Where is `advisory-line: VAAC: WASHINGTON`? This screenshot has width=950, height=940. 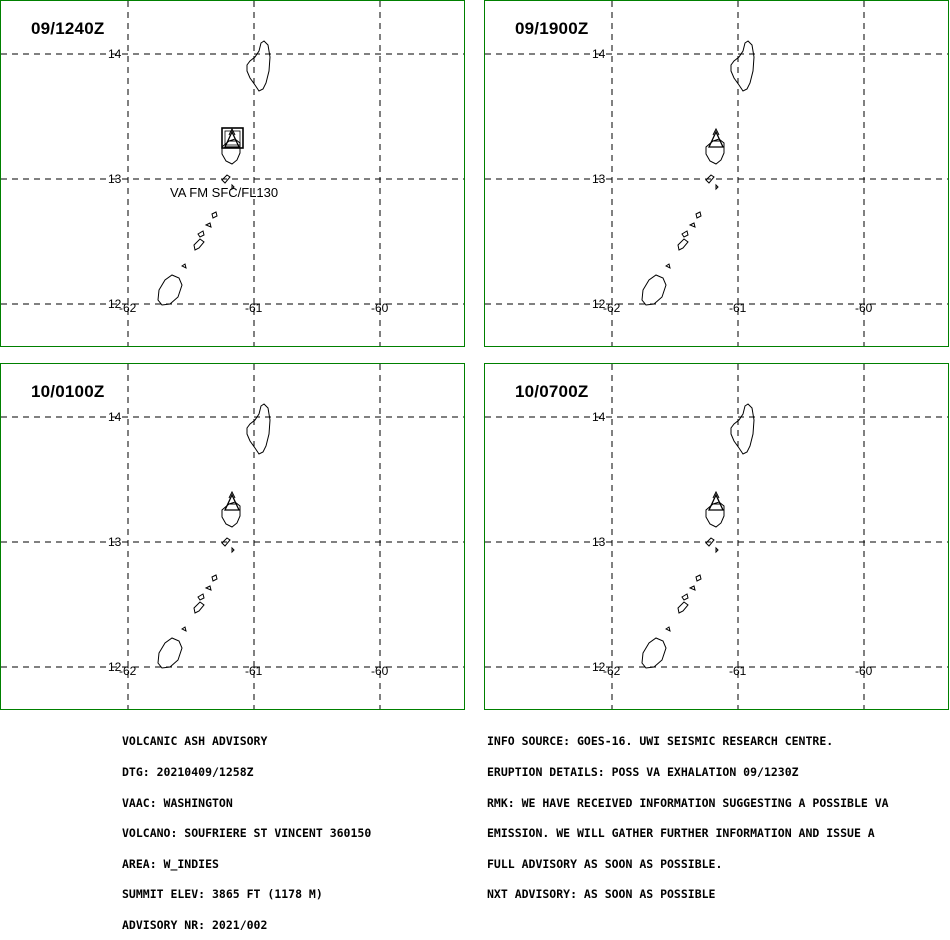
advisory-line: VAAC: WASHINGTON is located at coordinates (177, 802).